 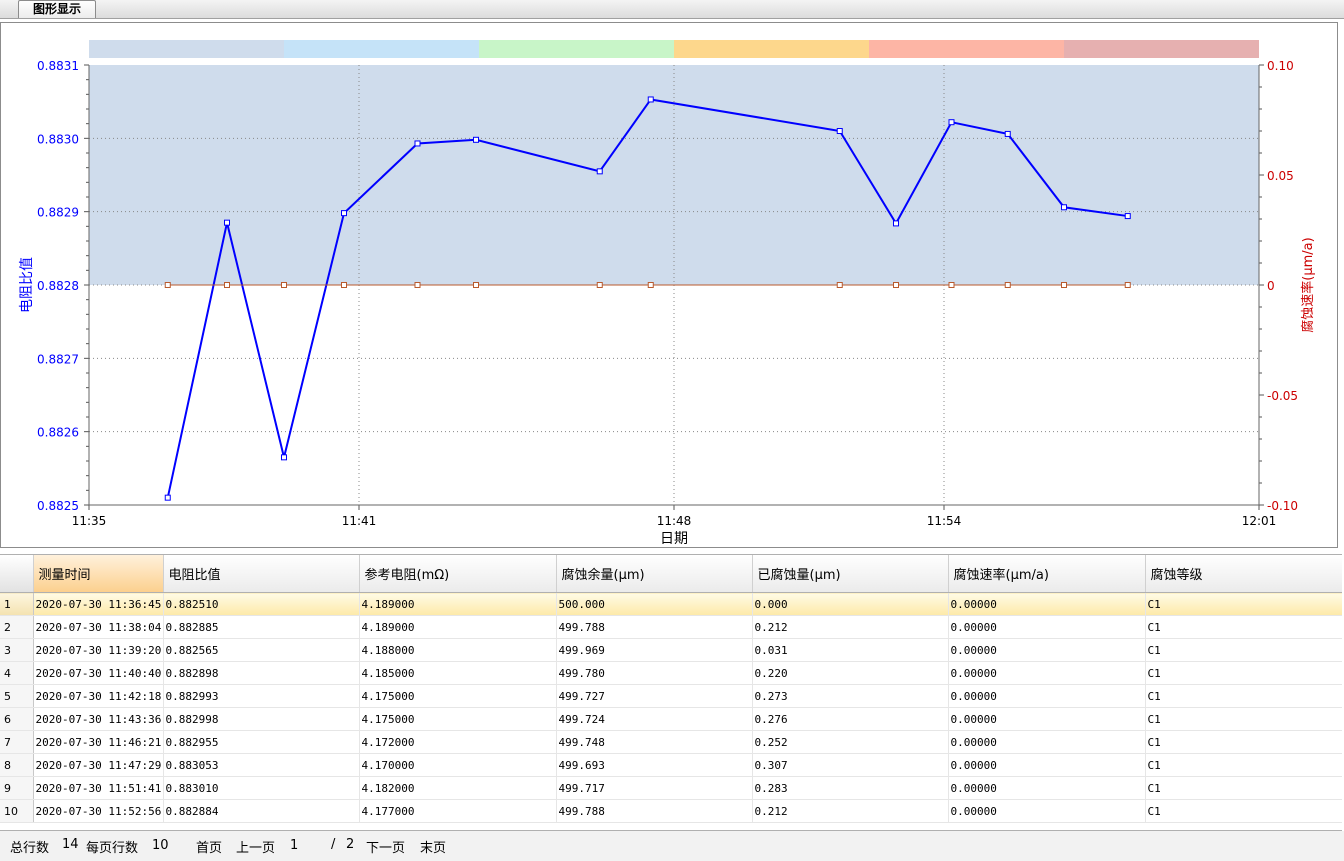 I want to click on y-left-axis-label: 电阻比值, so click(x=27, y=285).